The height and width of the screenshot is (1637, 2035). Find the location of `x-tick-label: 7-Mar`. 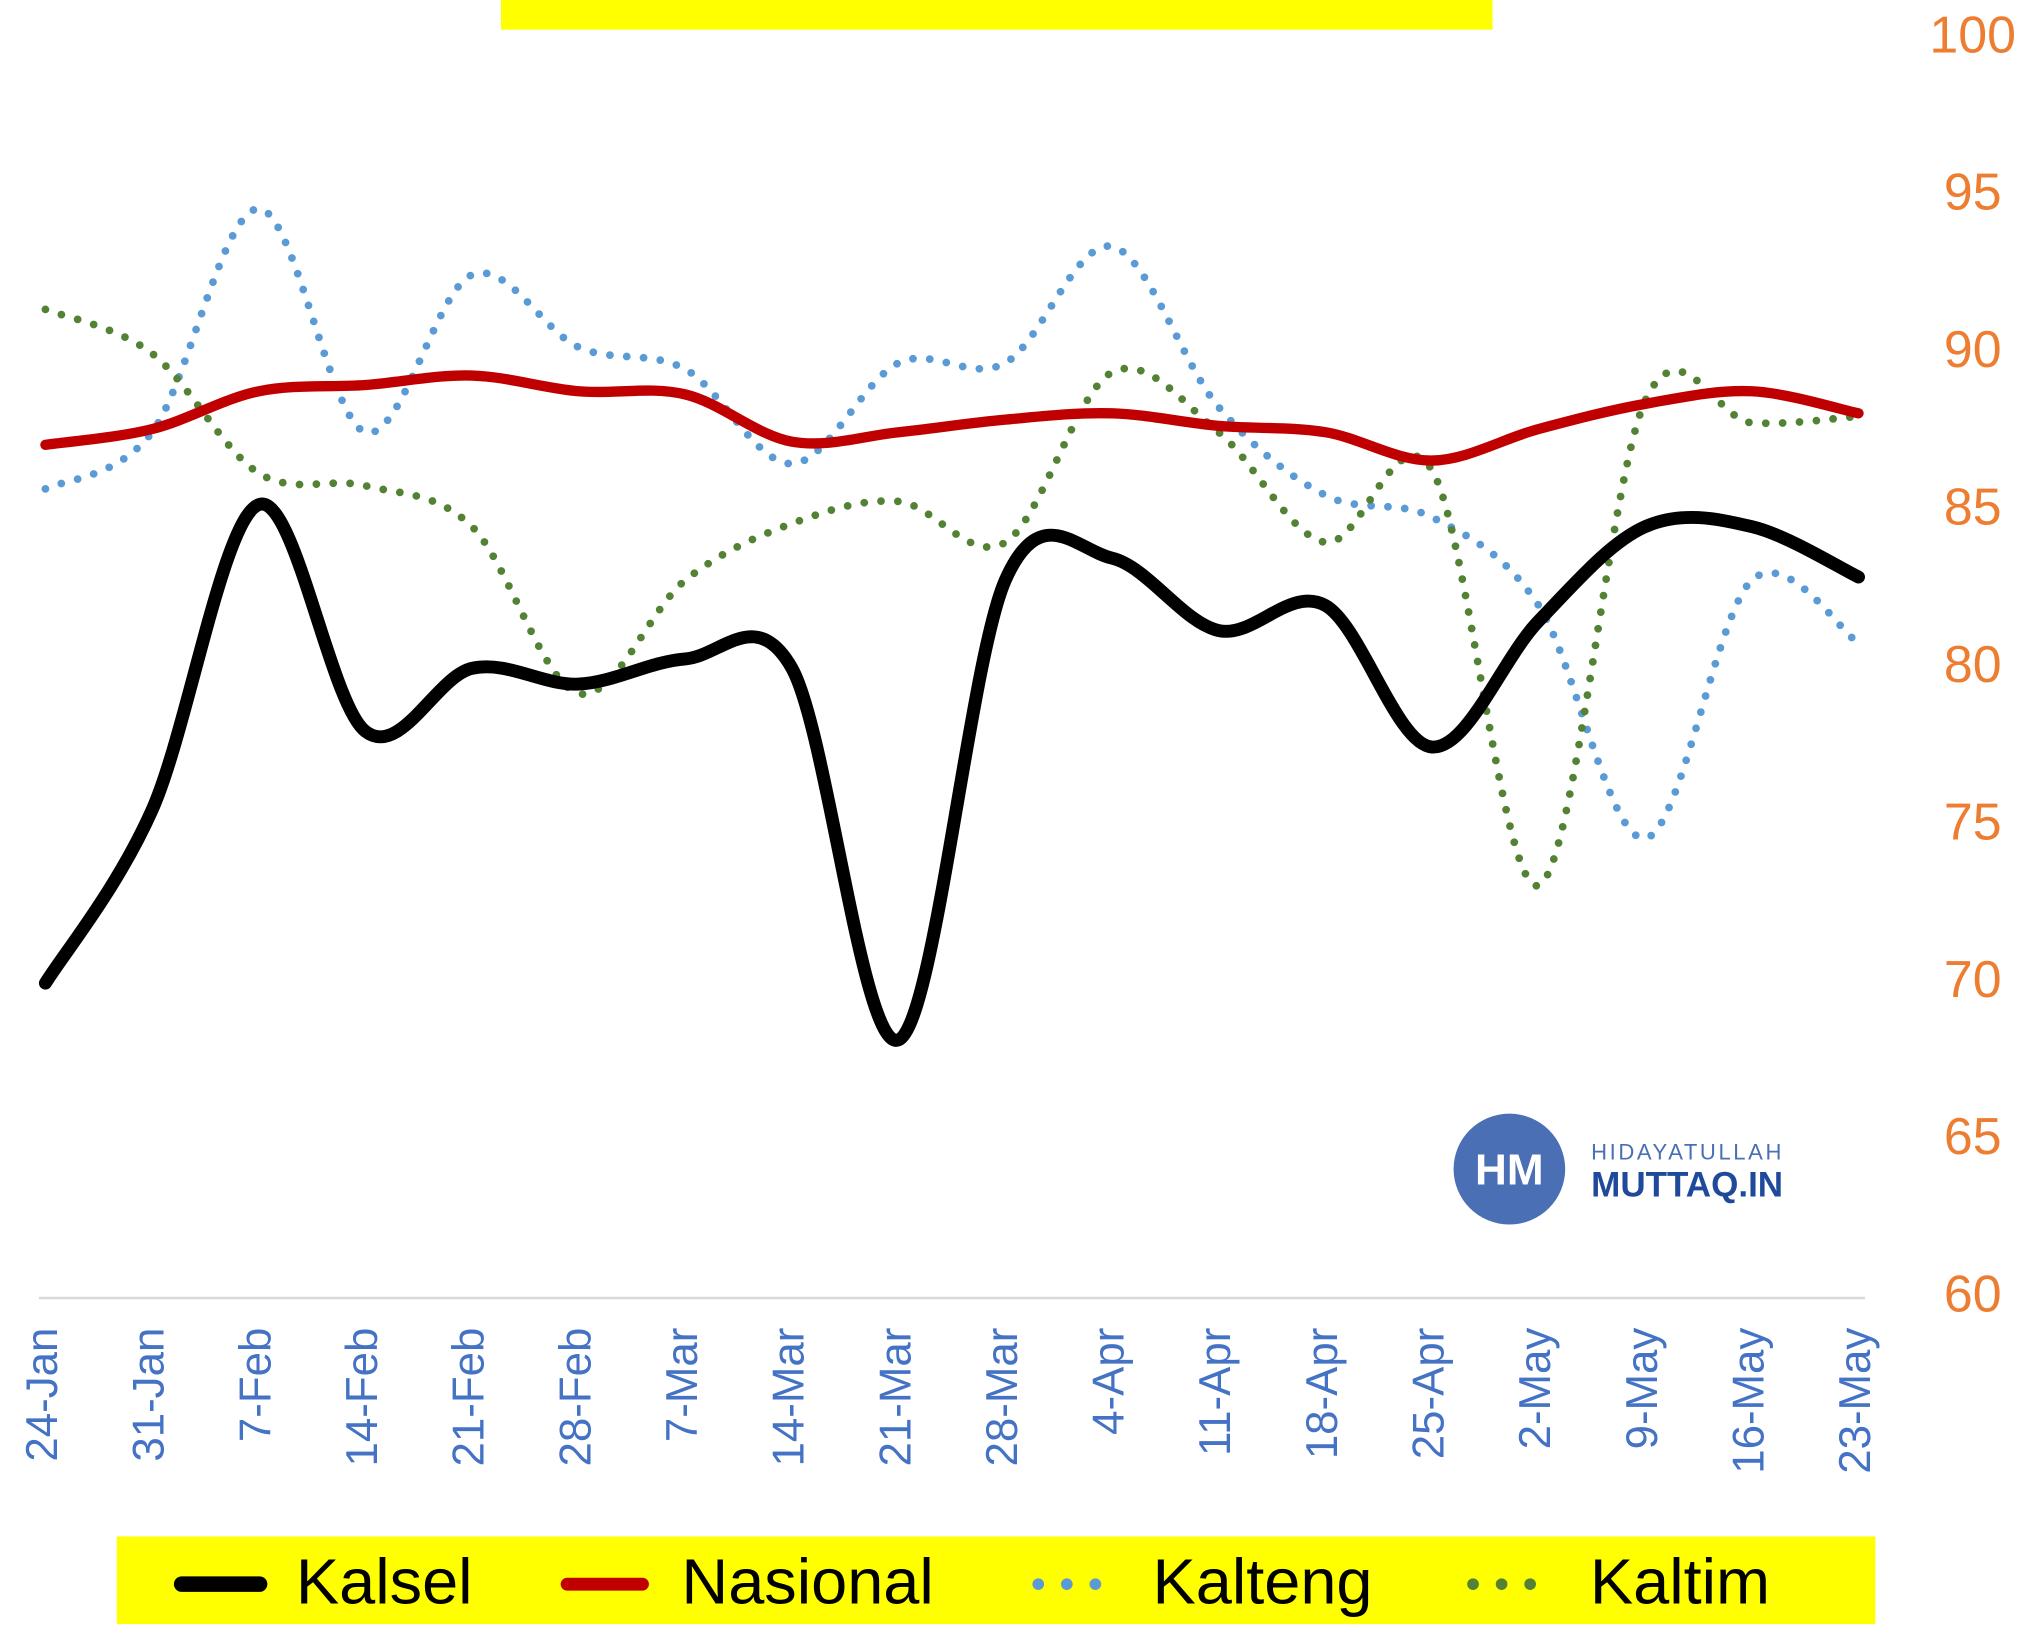

x-tick-label: 7-Mar is located at coordinates (682, 1385).